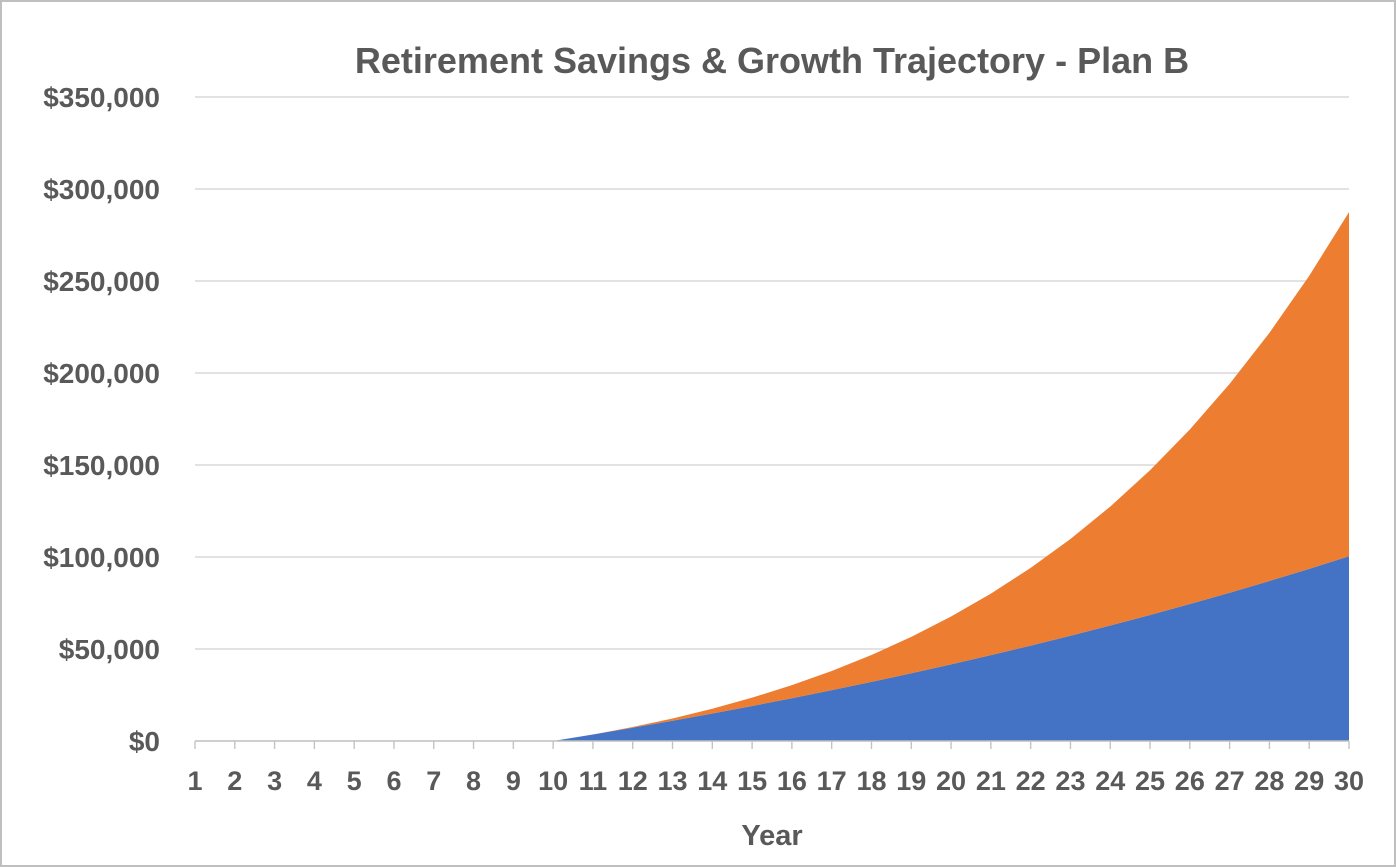 This screenshot has height=867, width=1396. I want to click on y-axis-tick-label: $100,000, so click(101, 557).